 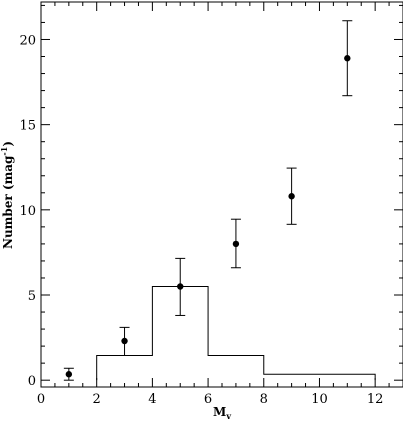 I want to click on x-axis-label: Mv, so click(x=222, y=413).